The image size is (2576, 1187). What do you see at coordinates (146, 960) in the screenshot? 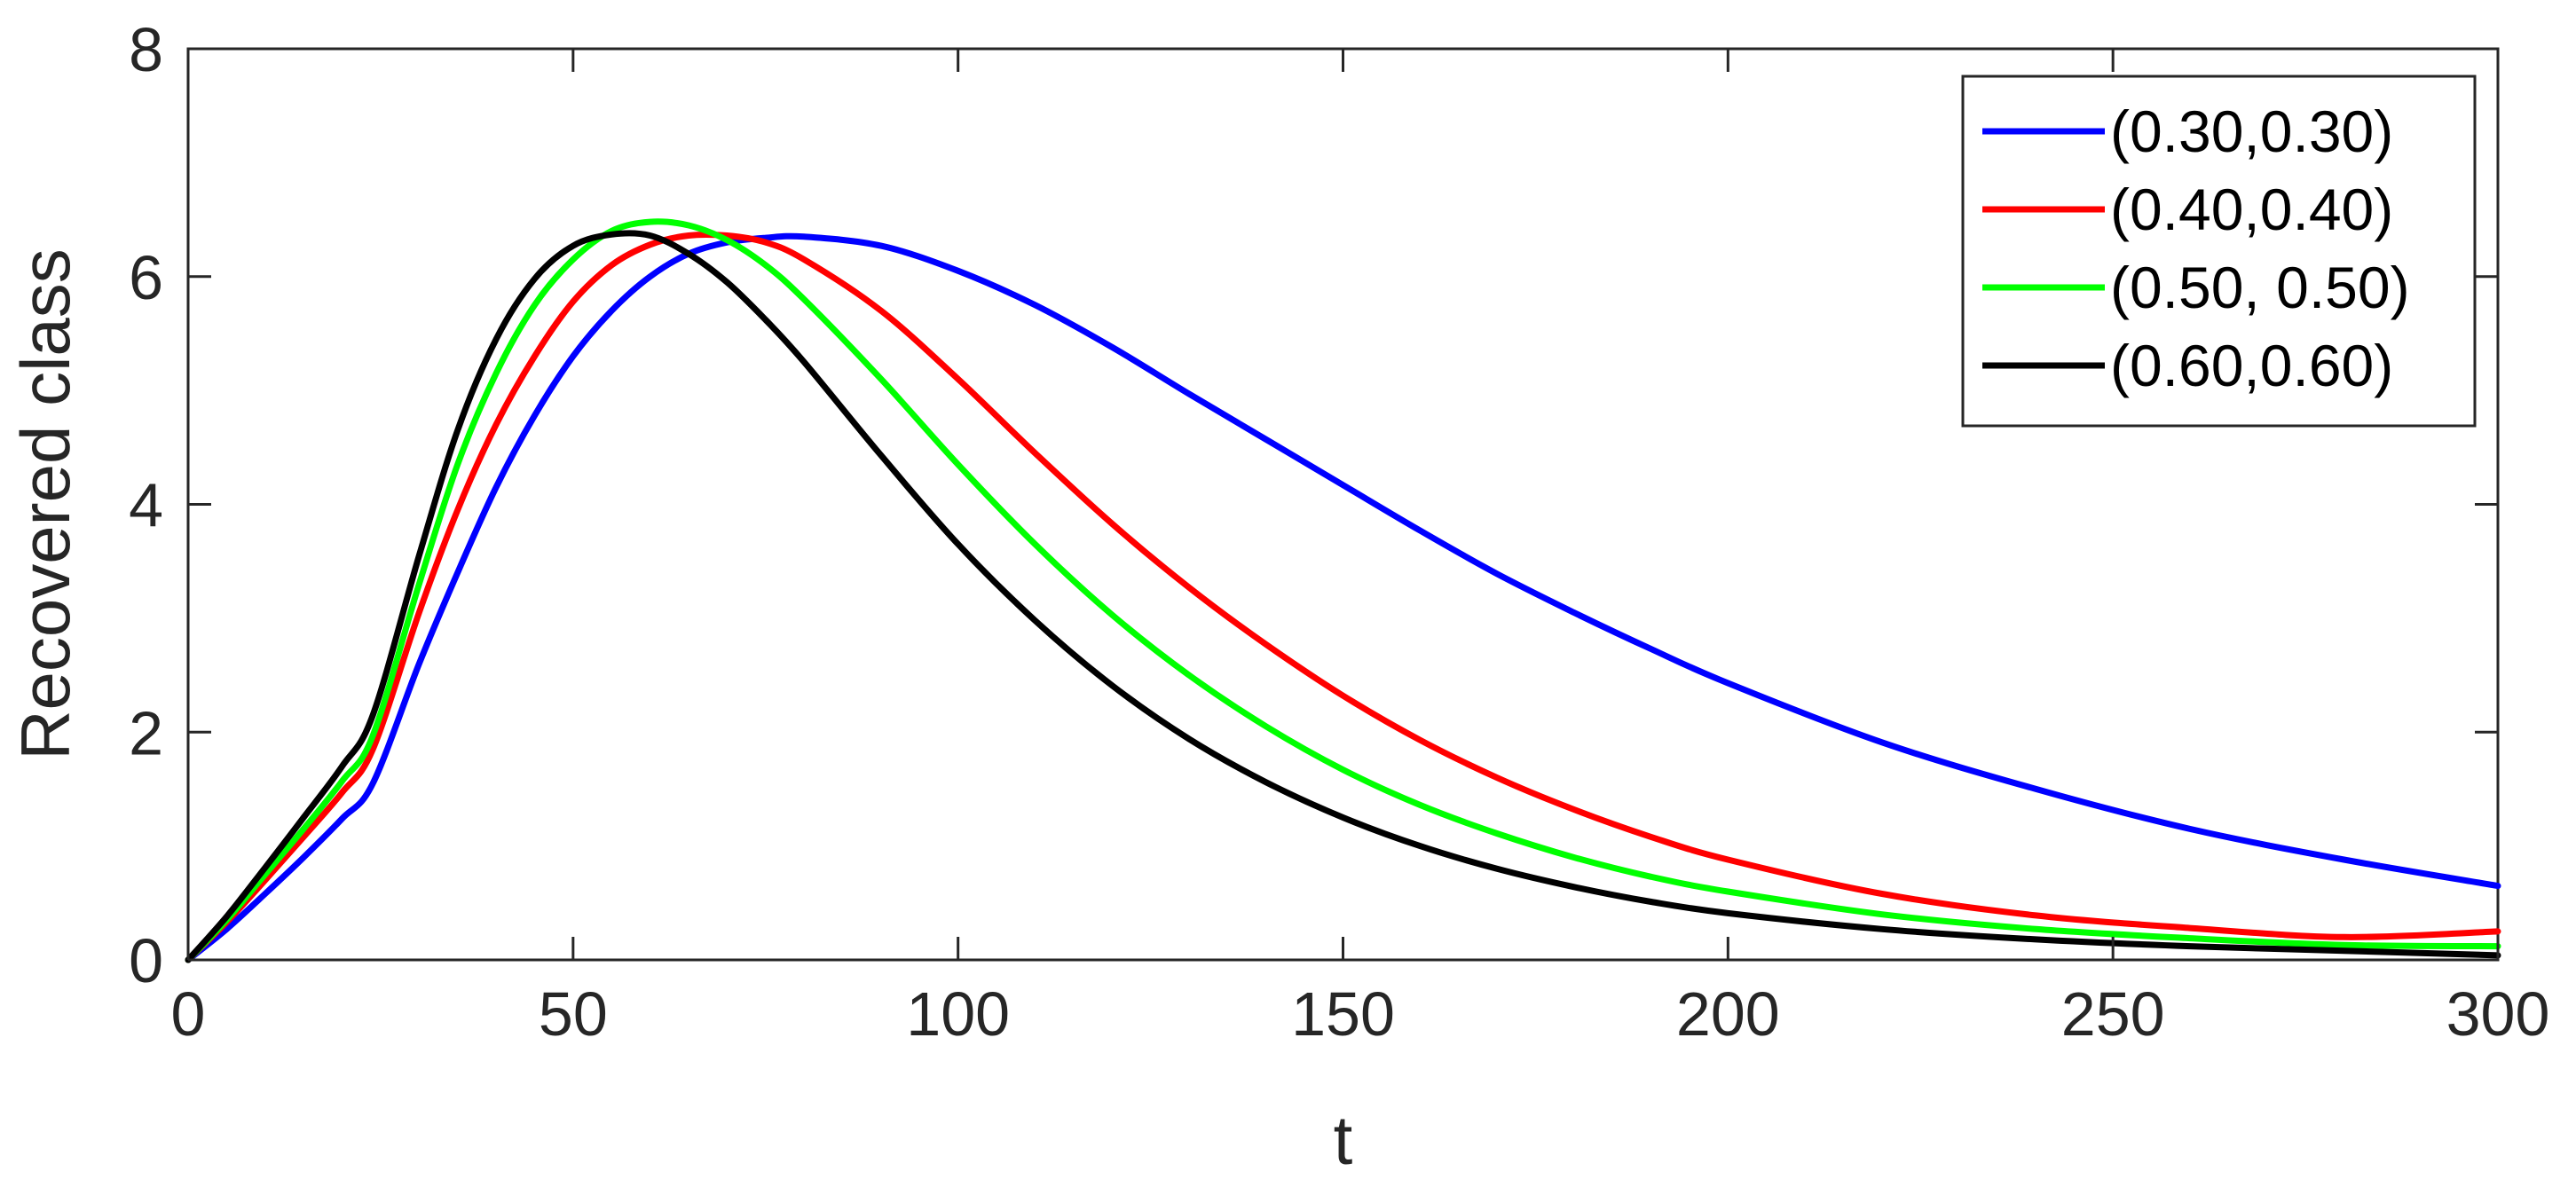
I see `y-tick-label: 0` at bounding box center [146, 960].